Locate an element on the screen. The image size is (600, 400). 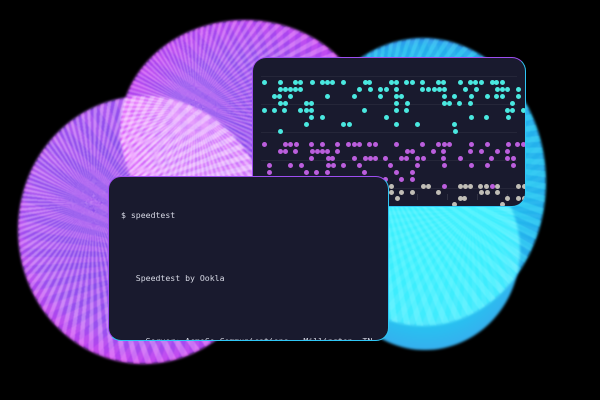
dotplot-gridline is located at coordinates (389, 188).